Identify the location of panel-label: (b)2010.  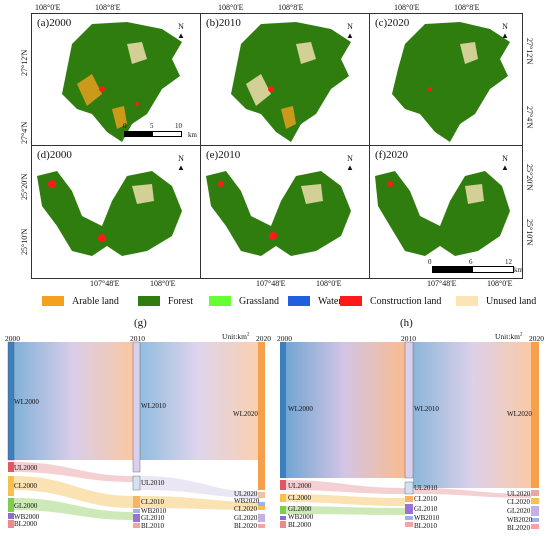
(223, 23).